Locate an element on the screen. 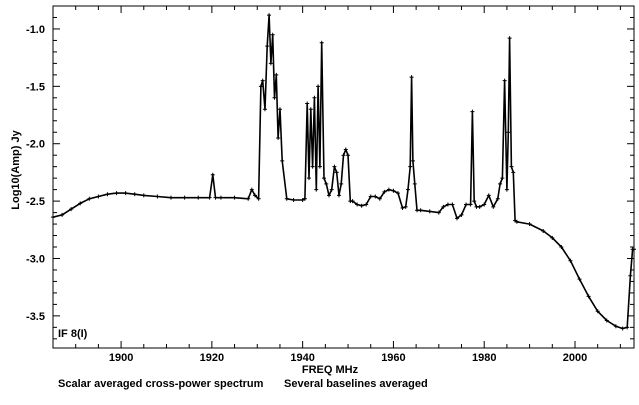 The image size is (639, 405). x-tick-label: 2000 is located at coordinates (575, 358).